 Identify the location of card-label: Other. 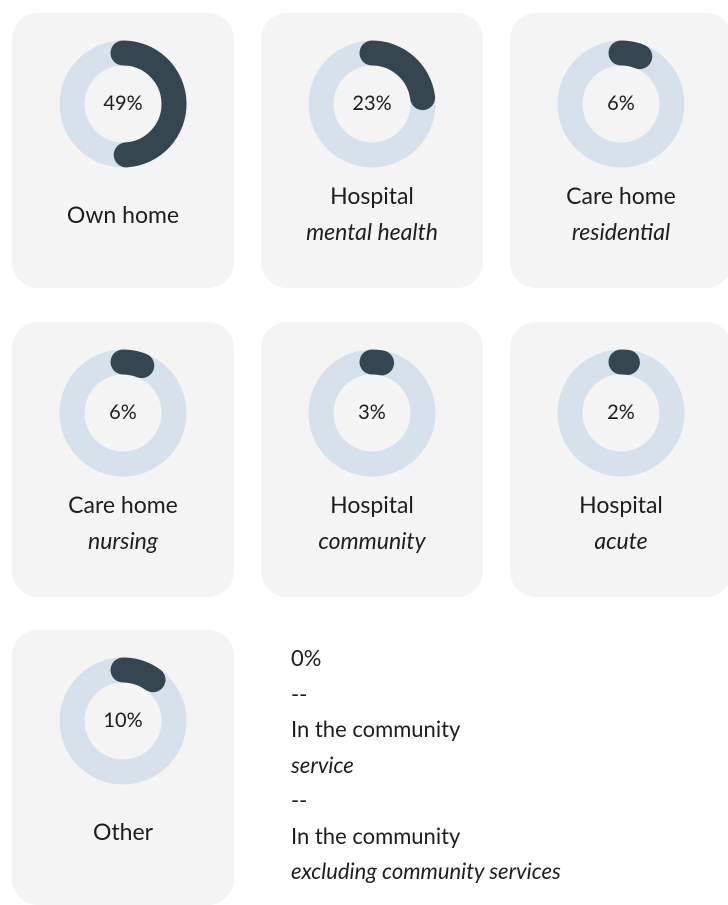
(123, 831).